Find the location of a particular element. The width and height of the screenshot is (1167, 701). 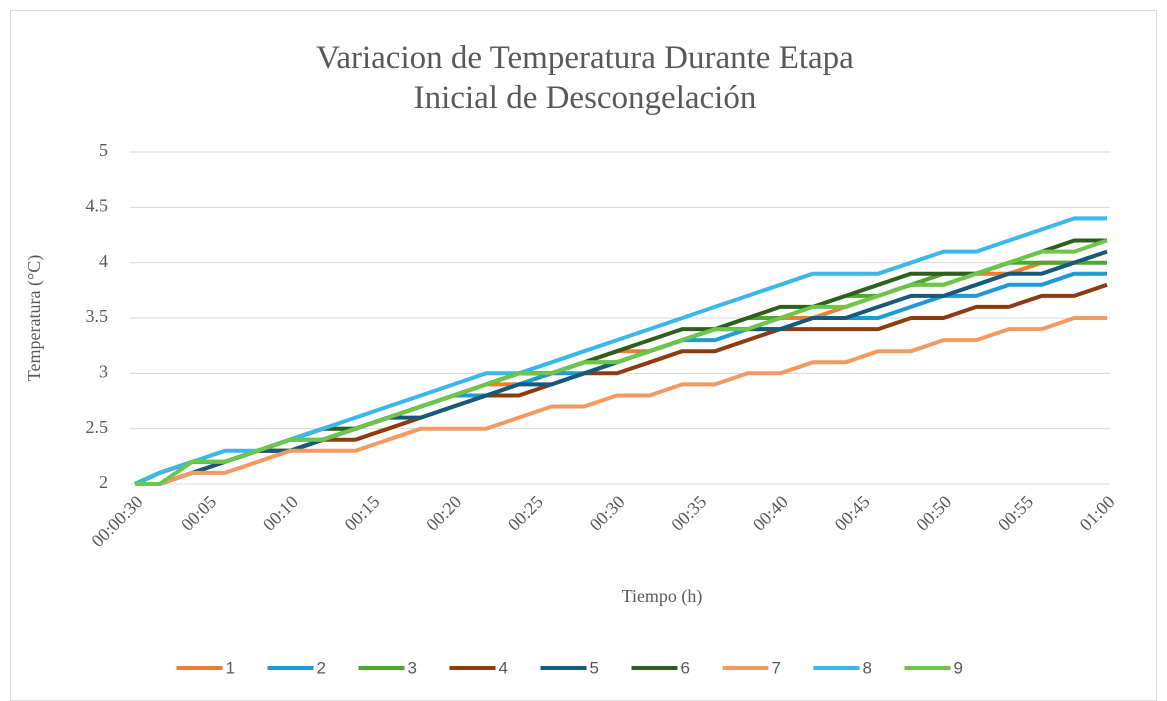

y-tick-label: 3.5 is located at coordinates (97, 316).